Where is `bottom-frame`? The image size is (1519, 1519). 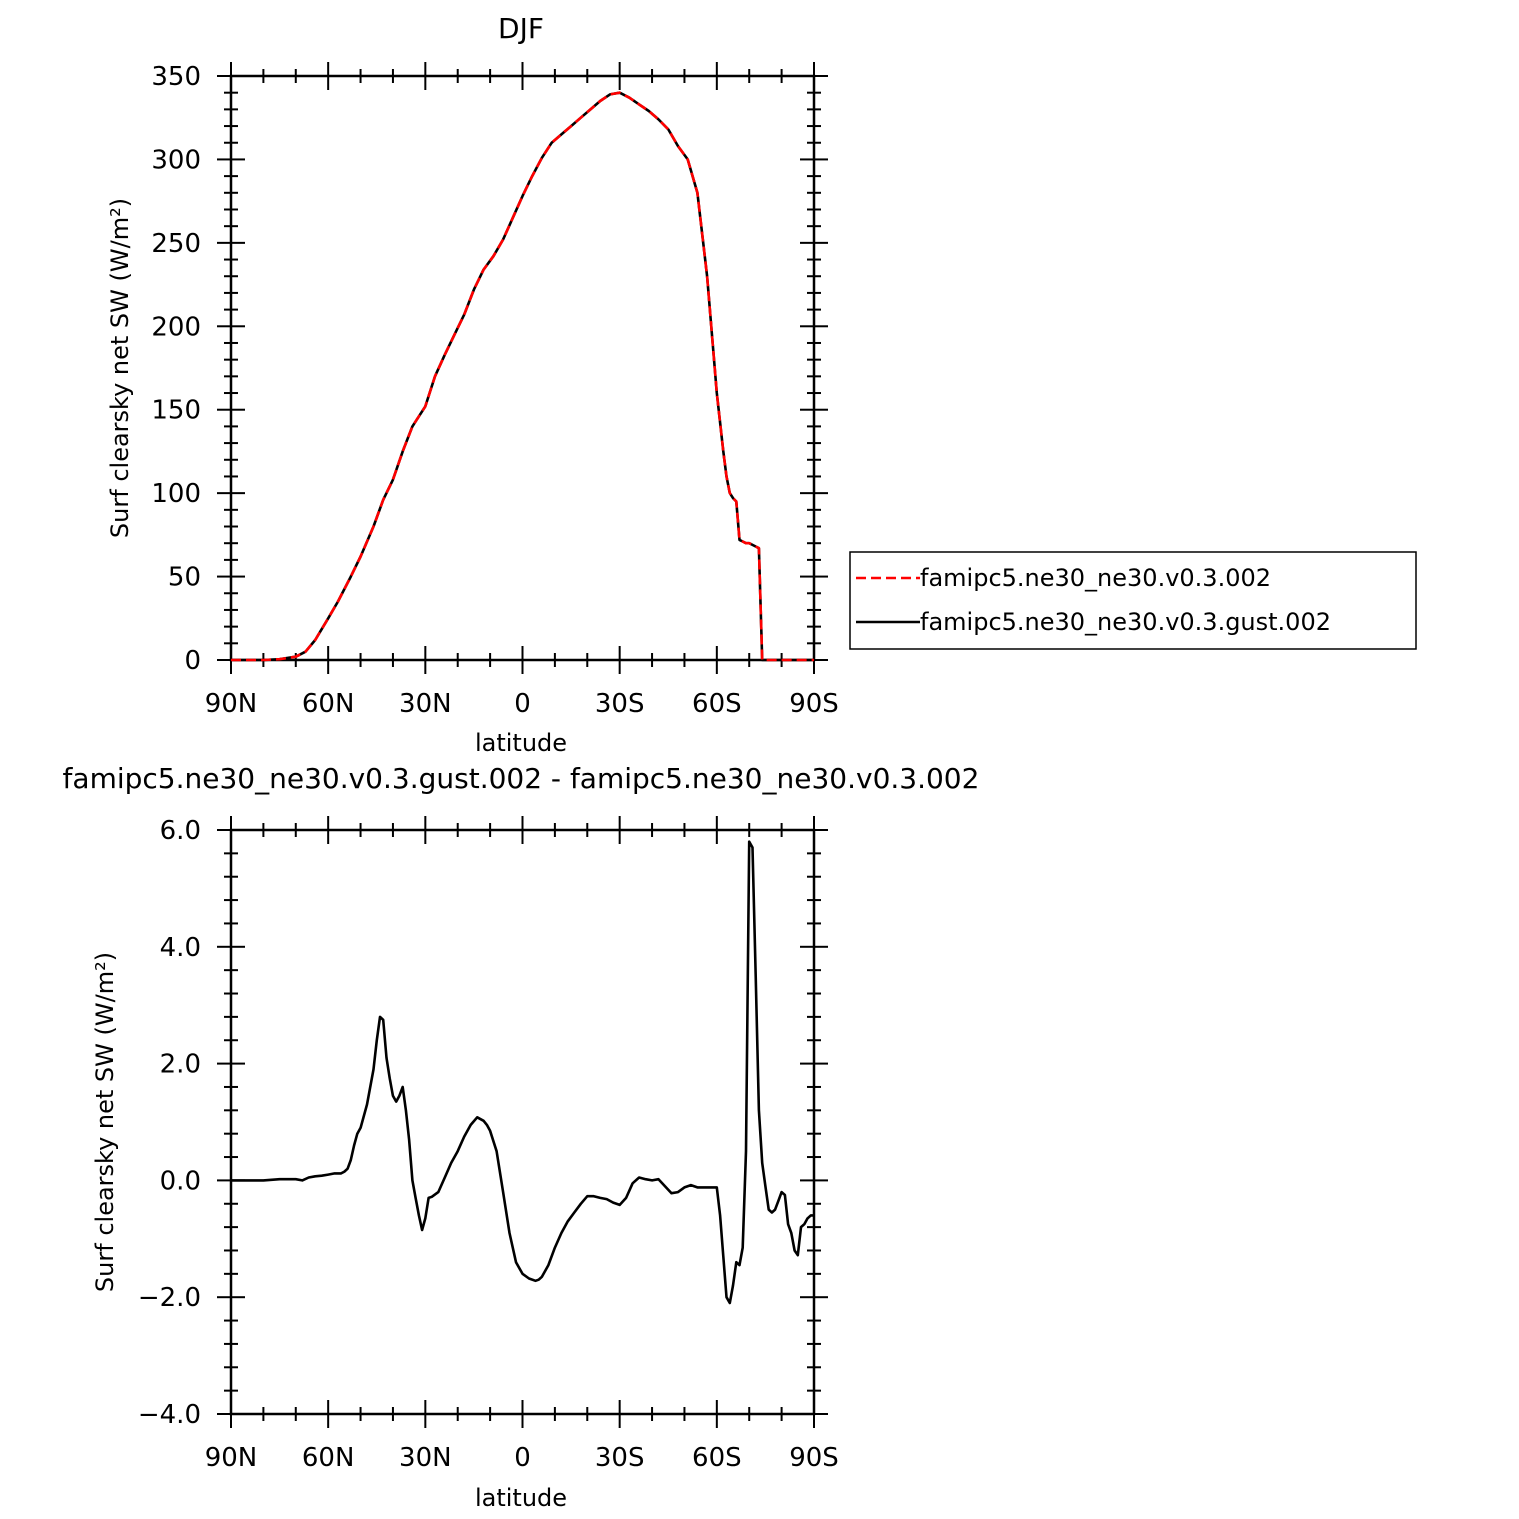
bottom-frame is located at coordinates (522, 1122).